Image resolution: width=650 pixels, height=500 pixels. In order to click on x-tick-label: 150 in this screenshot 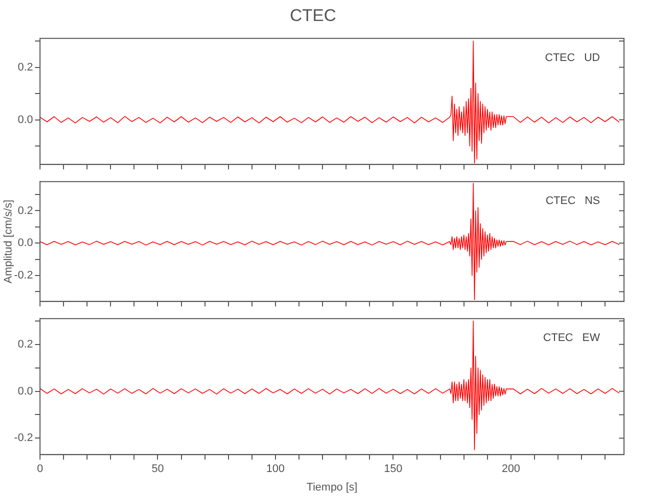, I will do `click(393, 469)`.